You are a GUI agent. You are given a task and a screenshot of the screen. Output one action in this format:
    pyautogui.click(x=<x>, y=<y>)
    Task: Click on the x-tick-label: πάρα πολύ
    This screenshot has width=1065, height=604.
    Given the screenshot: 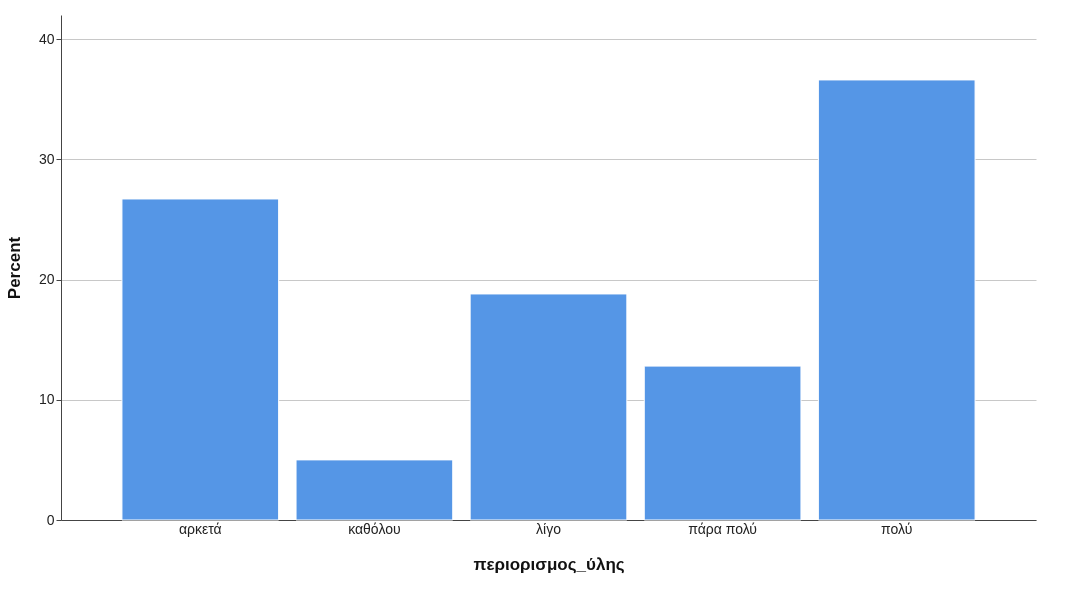 What is the action you would take?
    pyautogui.click(x=723, y=528)
    